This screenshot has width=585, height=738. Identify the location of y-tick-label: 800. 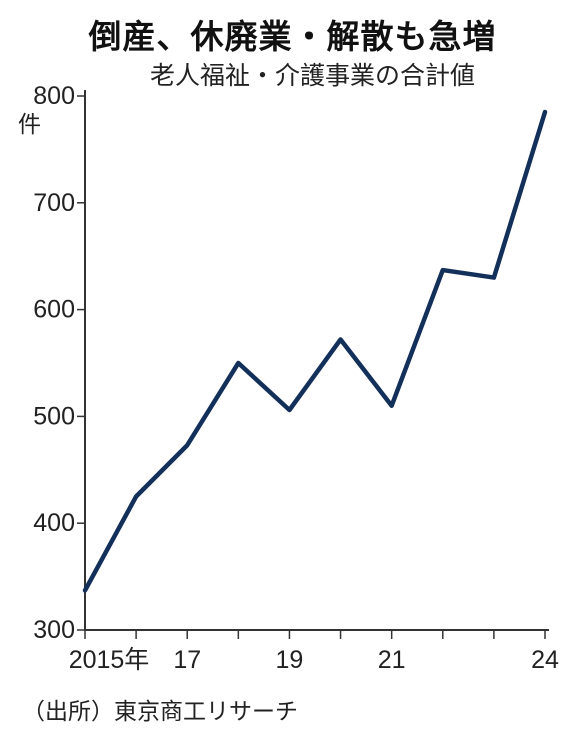
(54, 96).